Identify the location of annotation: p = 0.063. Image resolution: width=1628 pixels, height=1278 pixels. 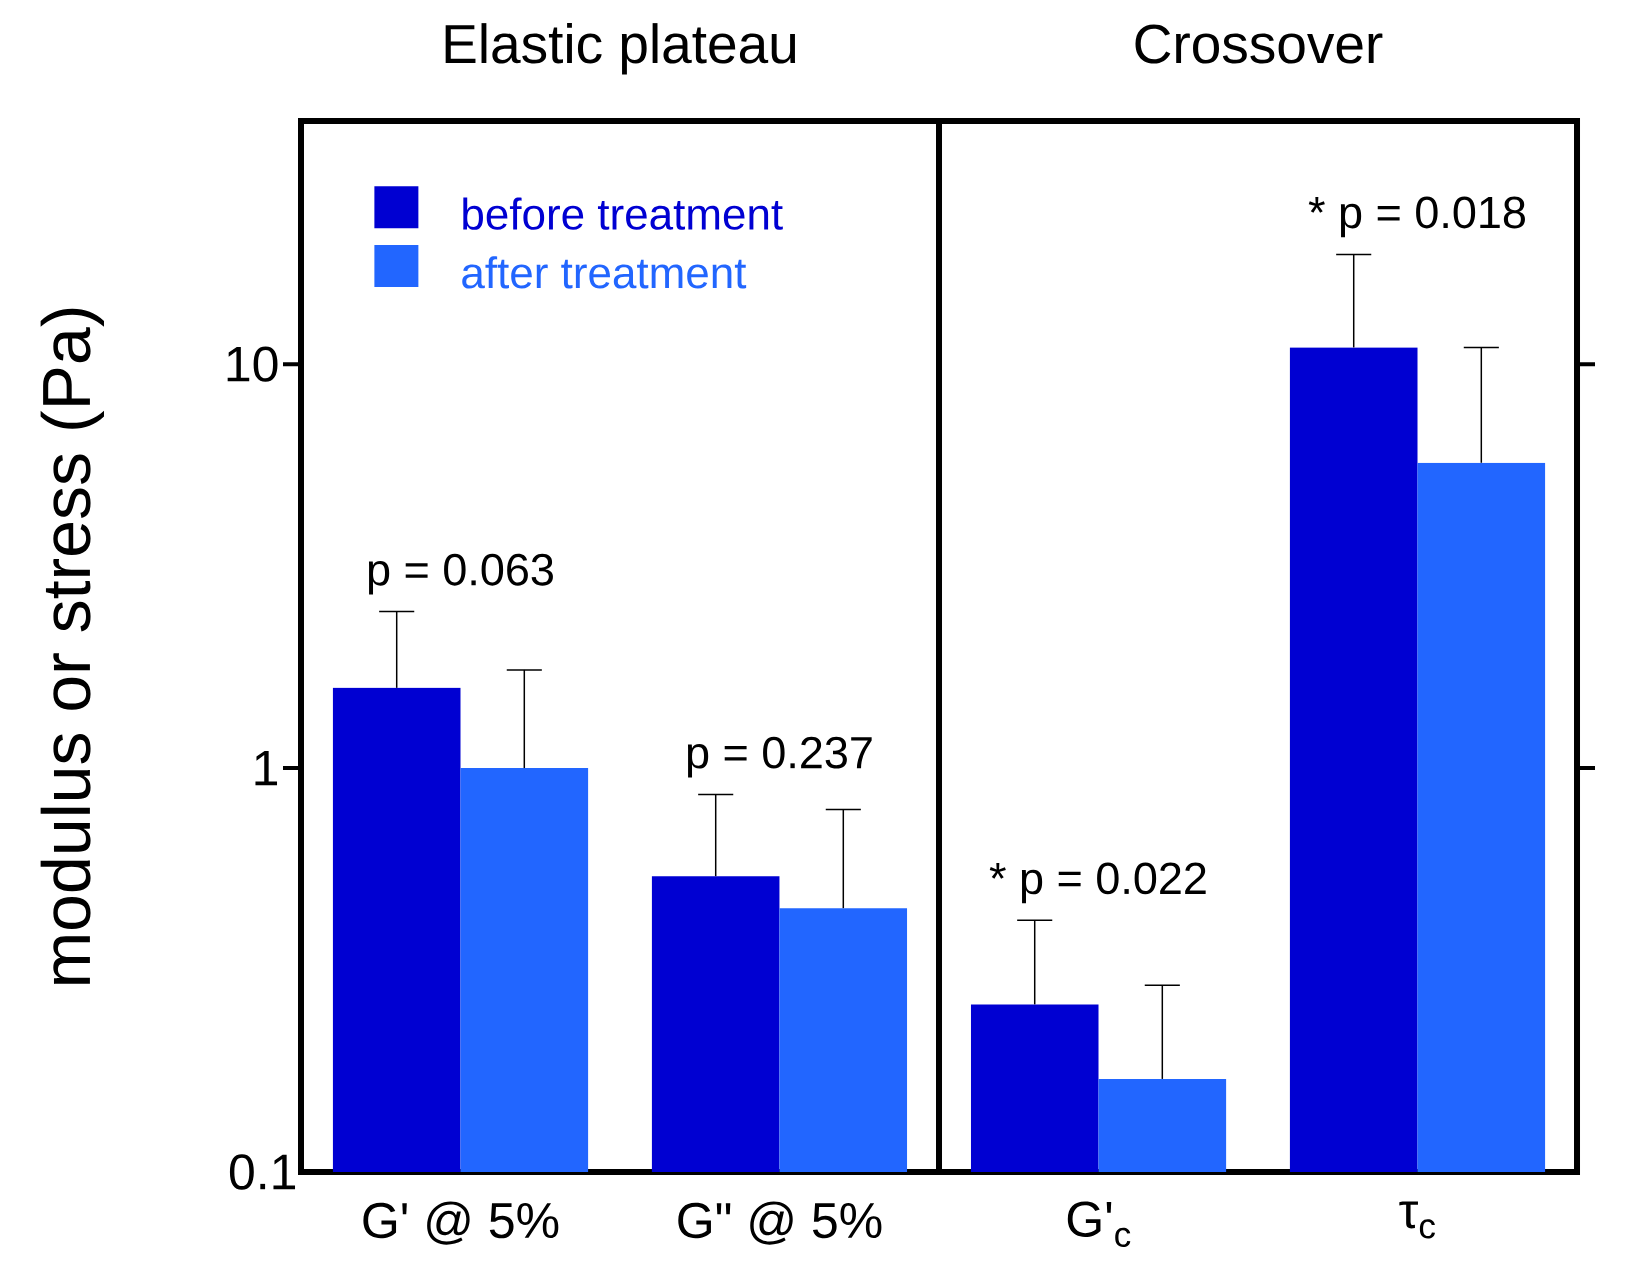
(460, 574).